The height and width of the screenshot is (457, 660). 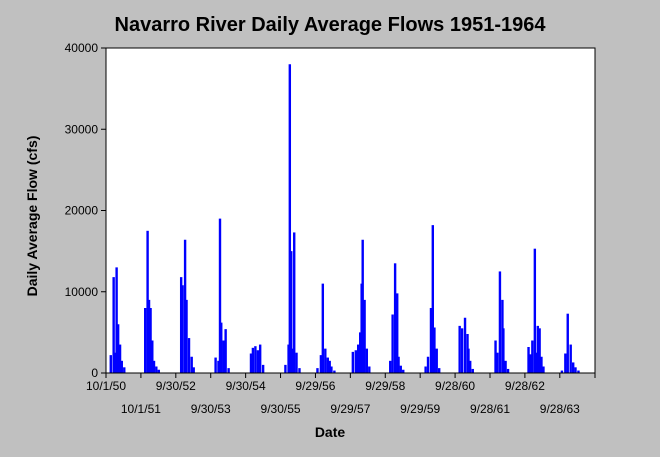 I want to click on x-tick-label: 9/28/62, so click(x=525, y=386).